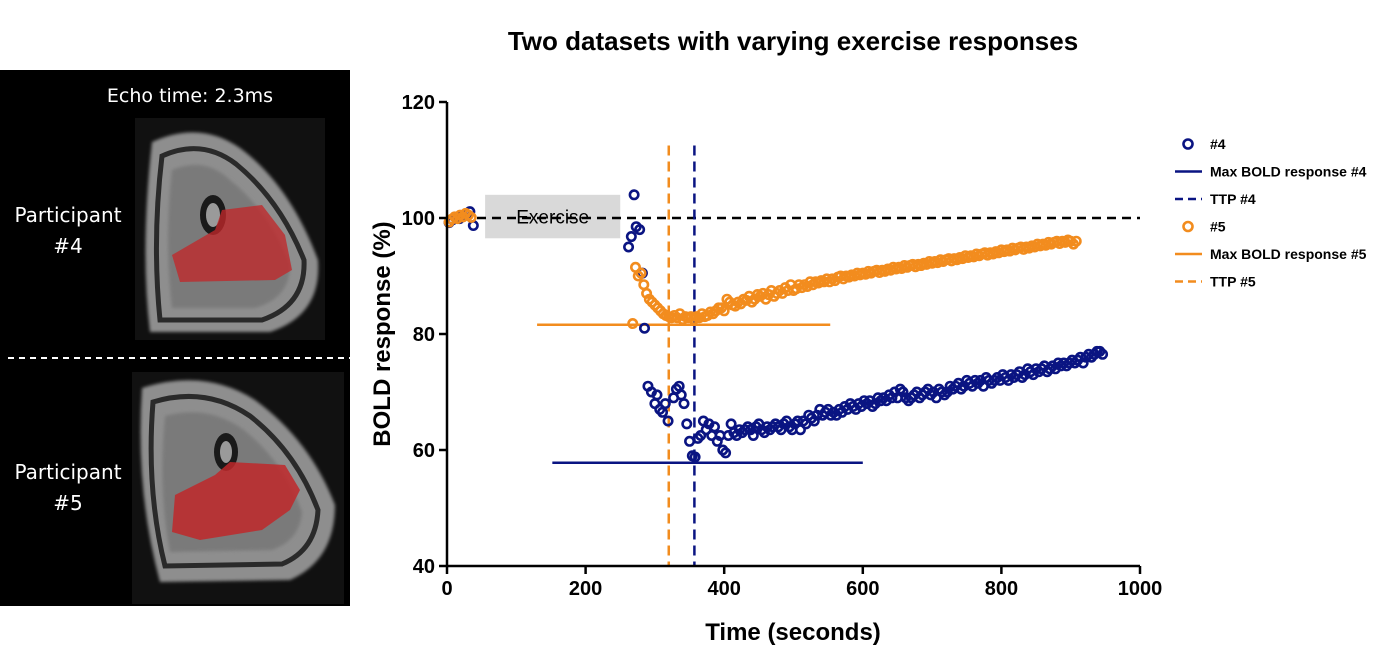 Image resolution: width=1396 pixels, height=662 pixels. I want to click on legend-max-bold-response-4-label: Max BOLD response #4, so click(1288, 172).